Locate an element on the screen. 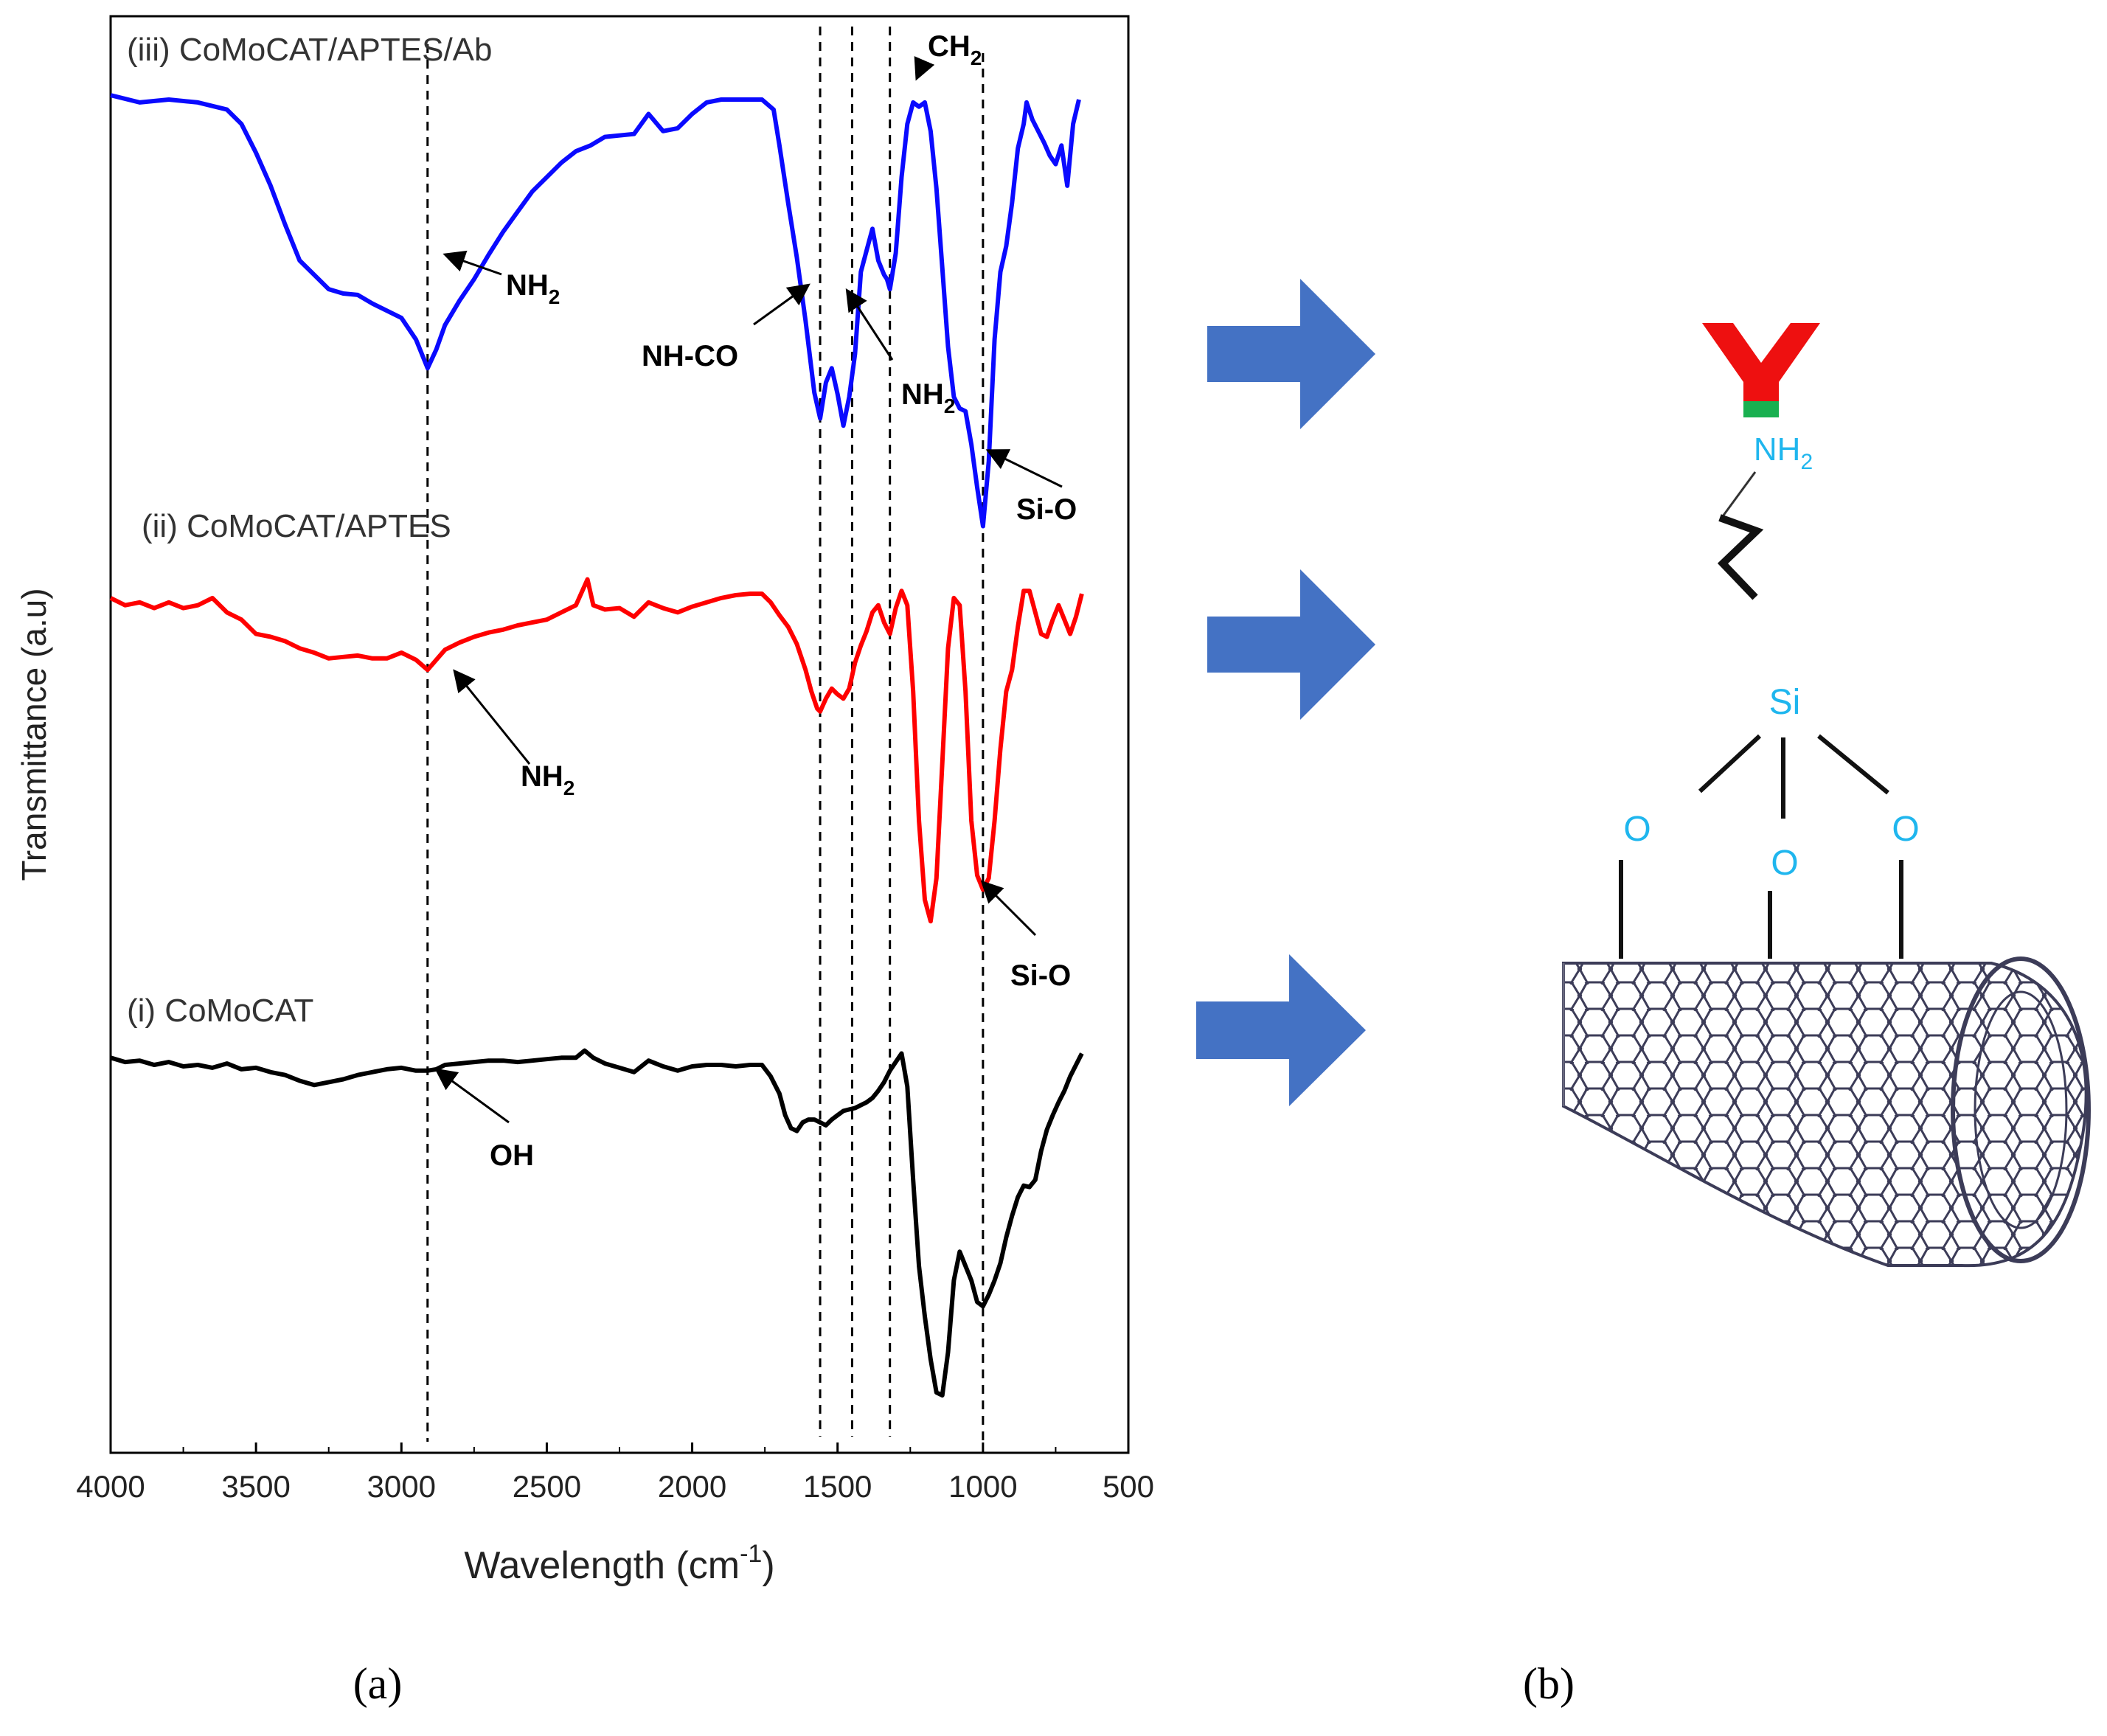  nh2-group-label: NH2 is located at coordinates (1783, 452).